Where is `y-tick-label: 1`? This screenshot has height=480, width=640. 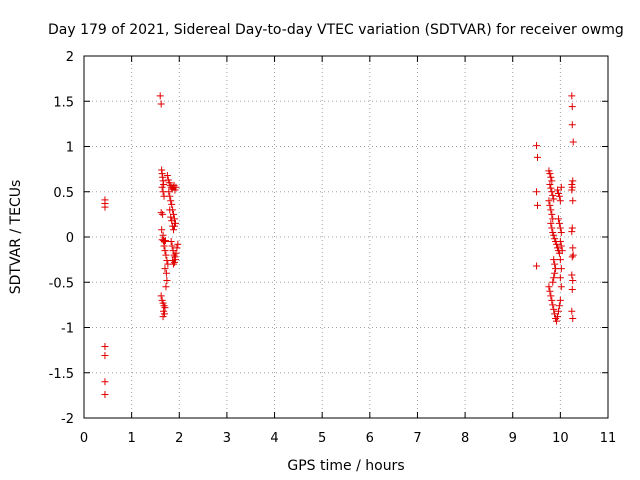 y-tick-label: 1 is located at coordinates (70, 148).